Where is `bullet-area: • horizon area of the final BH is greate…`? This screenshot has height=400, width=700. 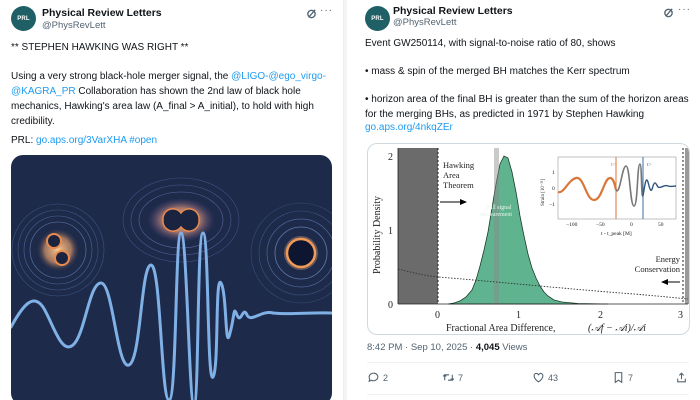 bullet-area: • horizon area of the final BH is greate… is located at coordinates (527, 107).